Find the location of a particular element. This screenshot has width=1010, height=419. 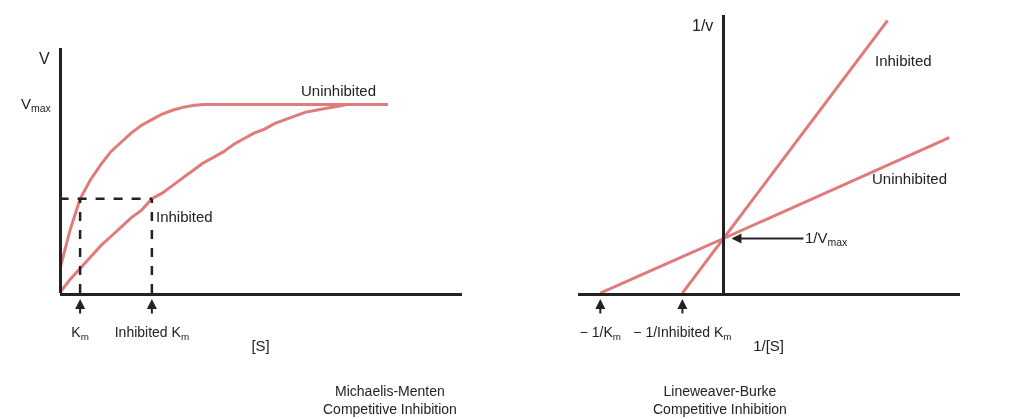

y-axis-title: V is located at coordinates (44, 58).